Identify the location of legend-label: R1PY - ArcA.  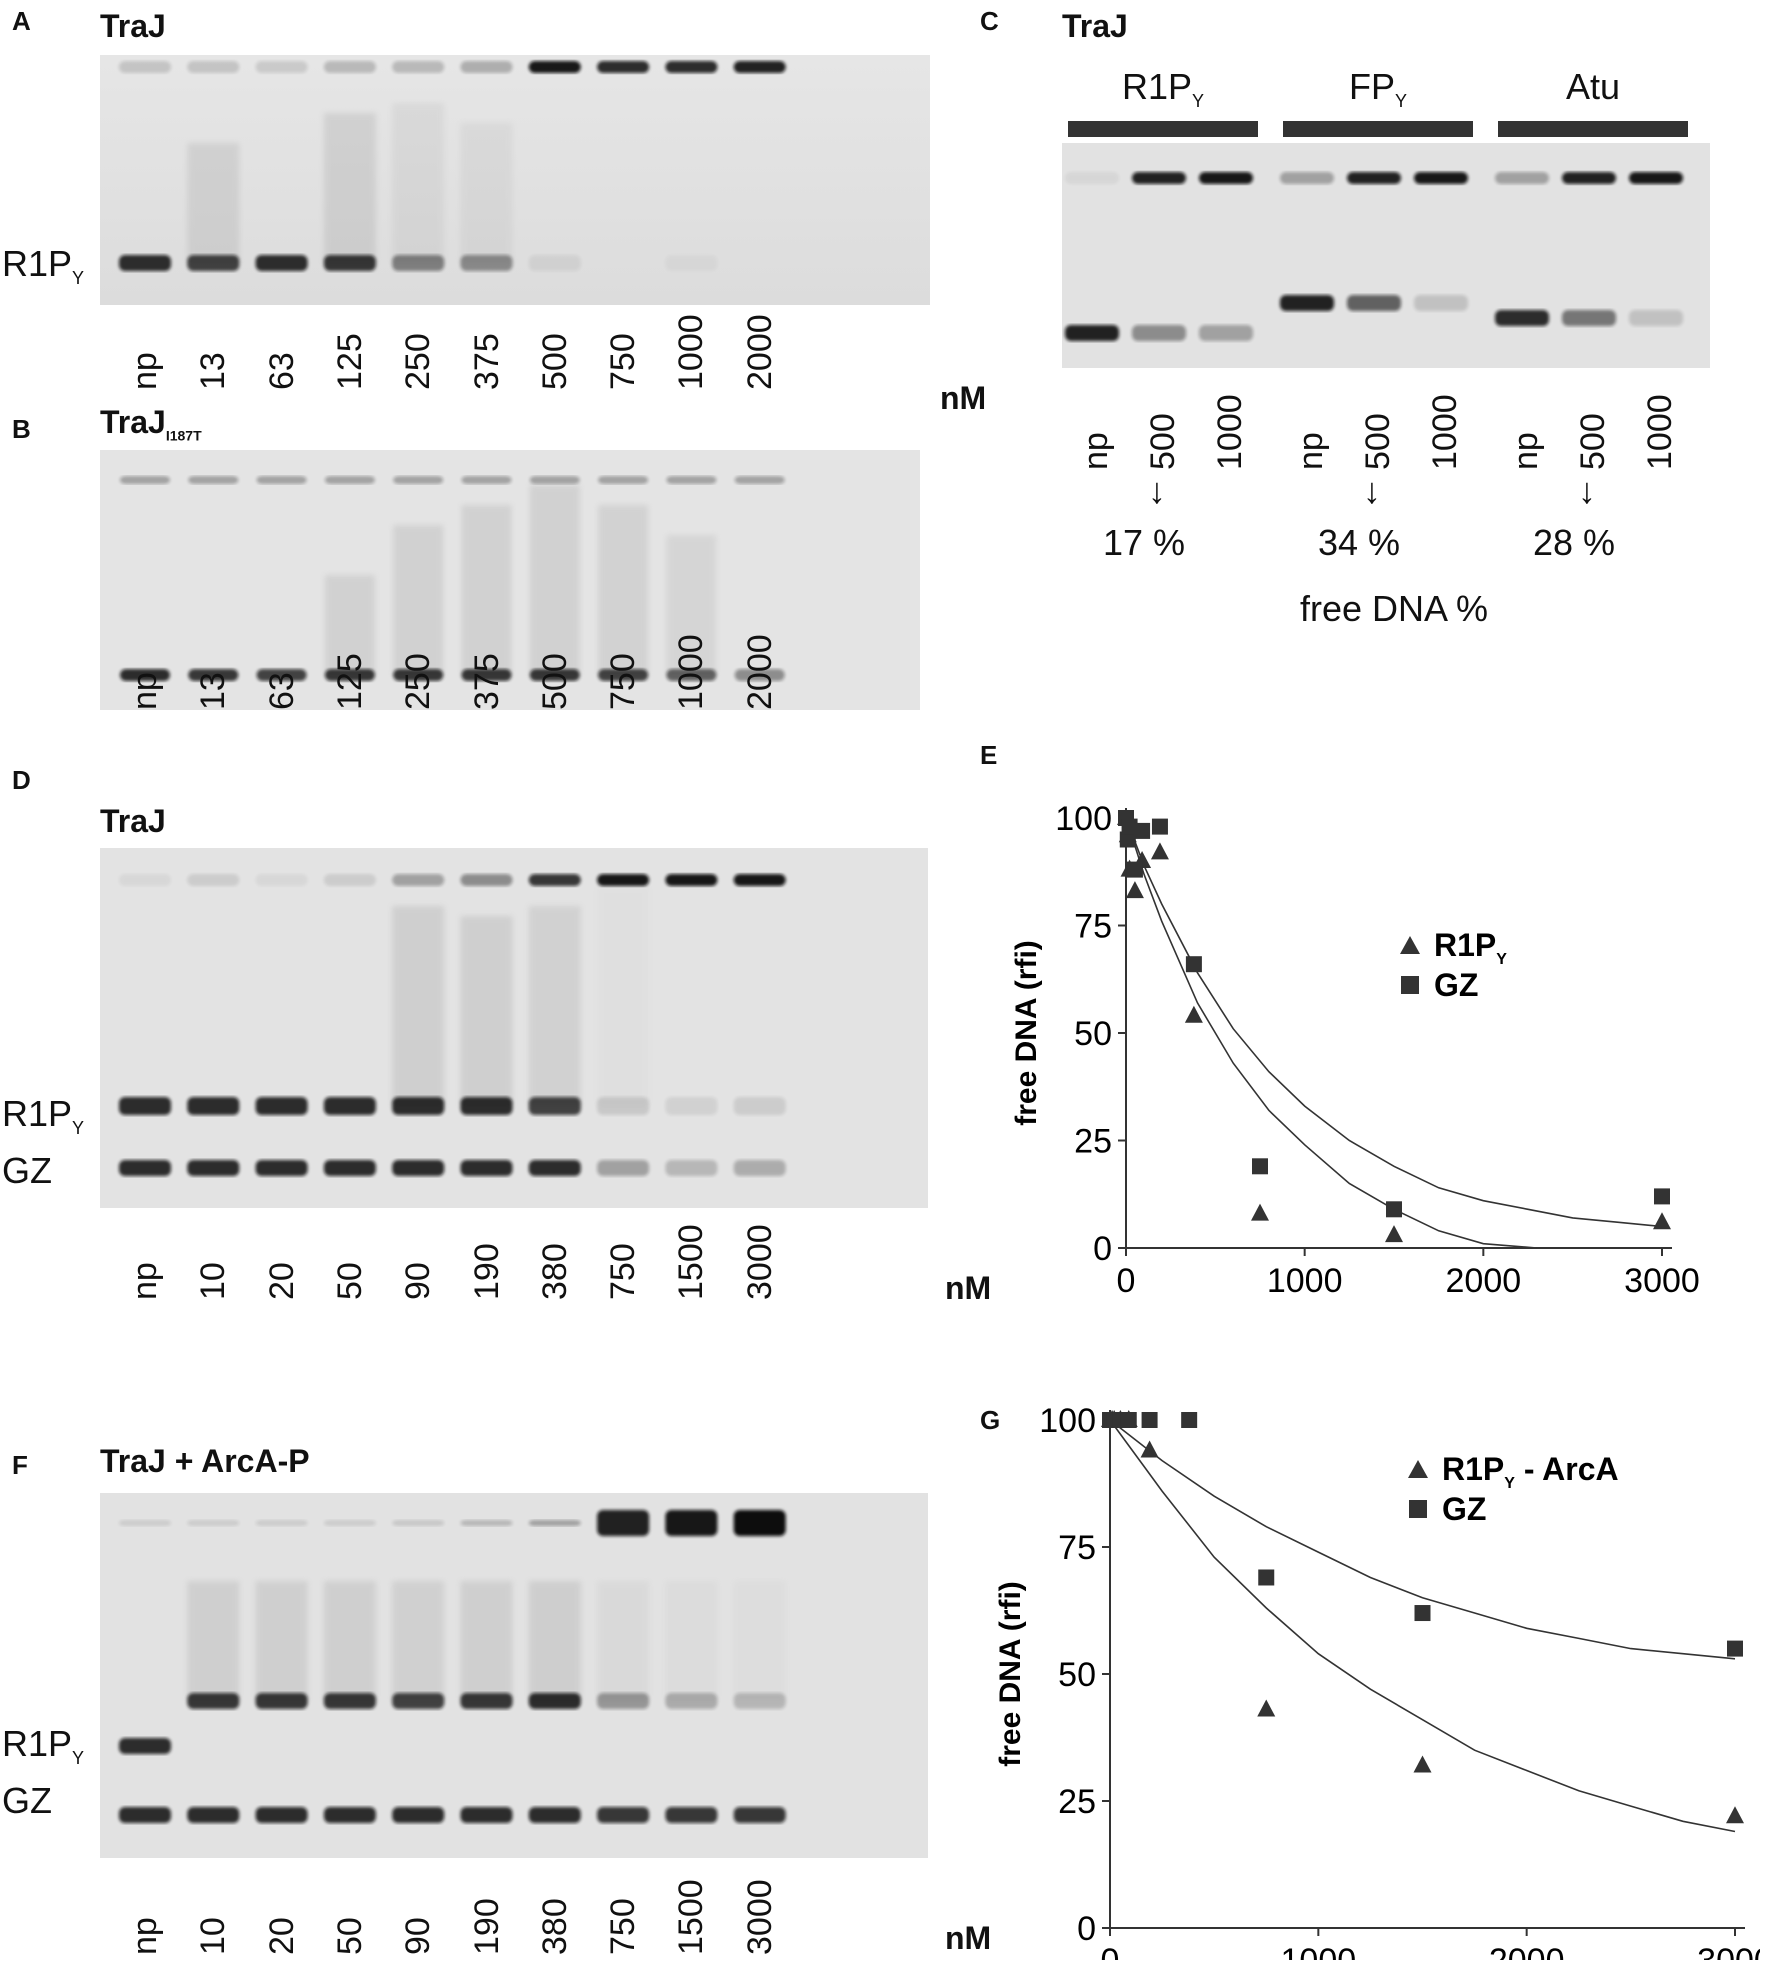
(1530, 1471).